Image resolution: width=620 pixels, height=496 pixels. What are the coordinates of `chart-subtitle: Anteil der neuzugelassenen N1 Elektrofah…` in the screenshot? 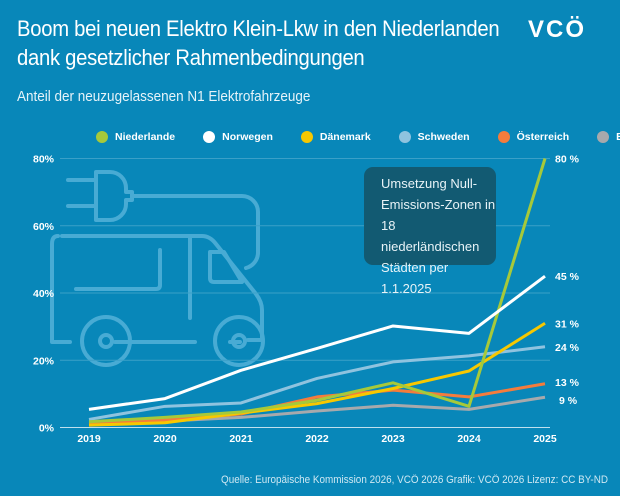 It's located at (164, 96).